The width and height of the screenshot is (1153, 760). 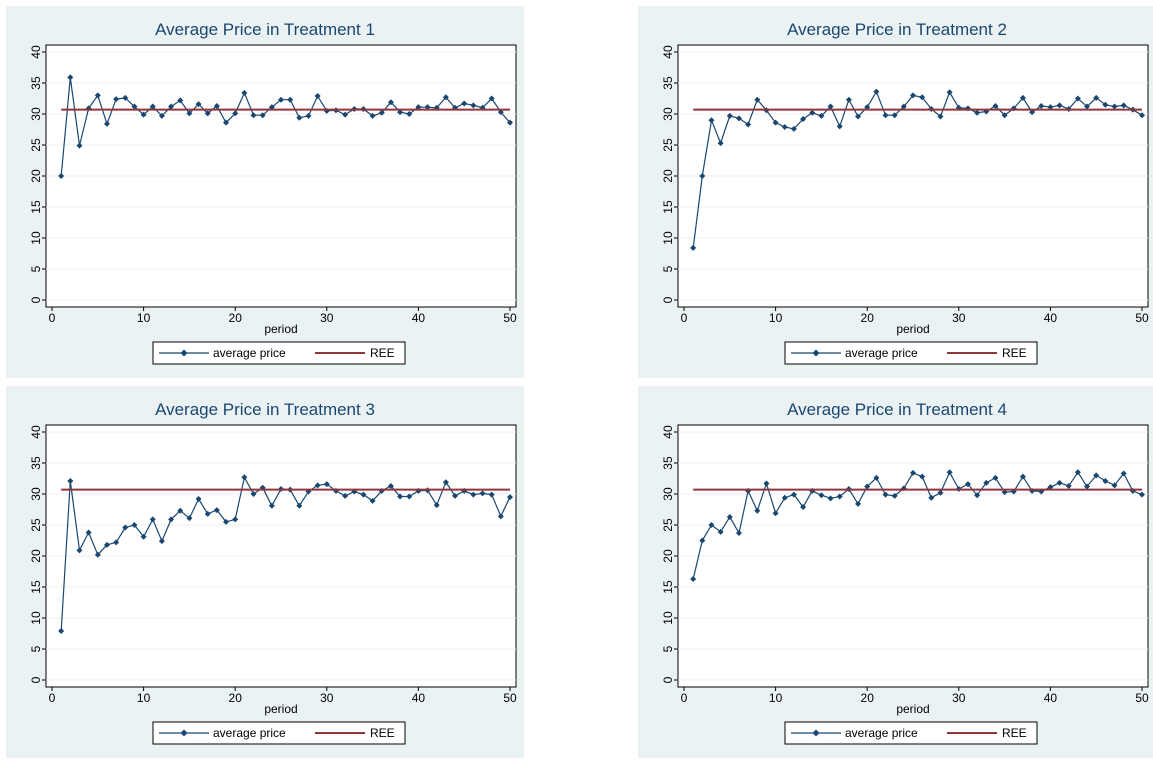 What do you see at coordinates (897, 409) in the screenshot?
I see `chart-title: Average Price in Treatment 4` at bounding box center [897, 409].